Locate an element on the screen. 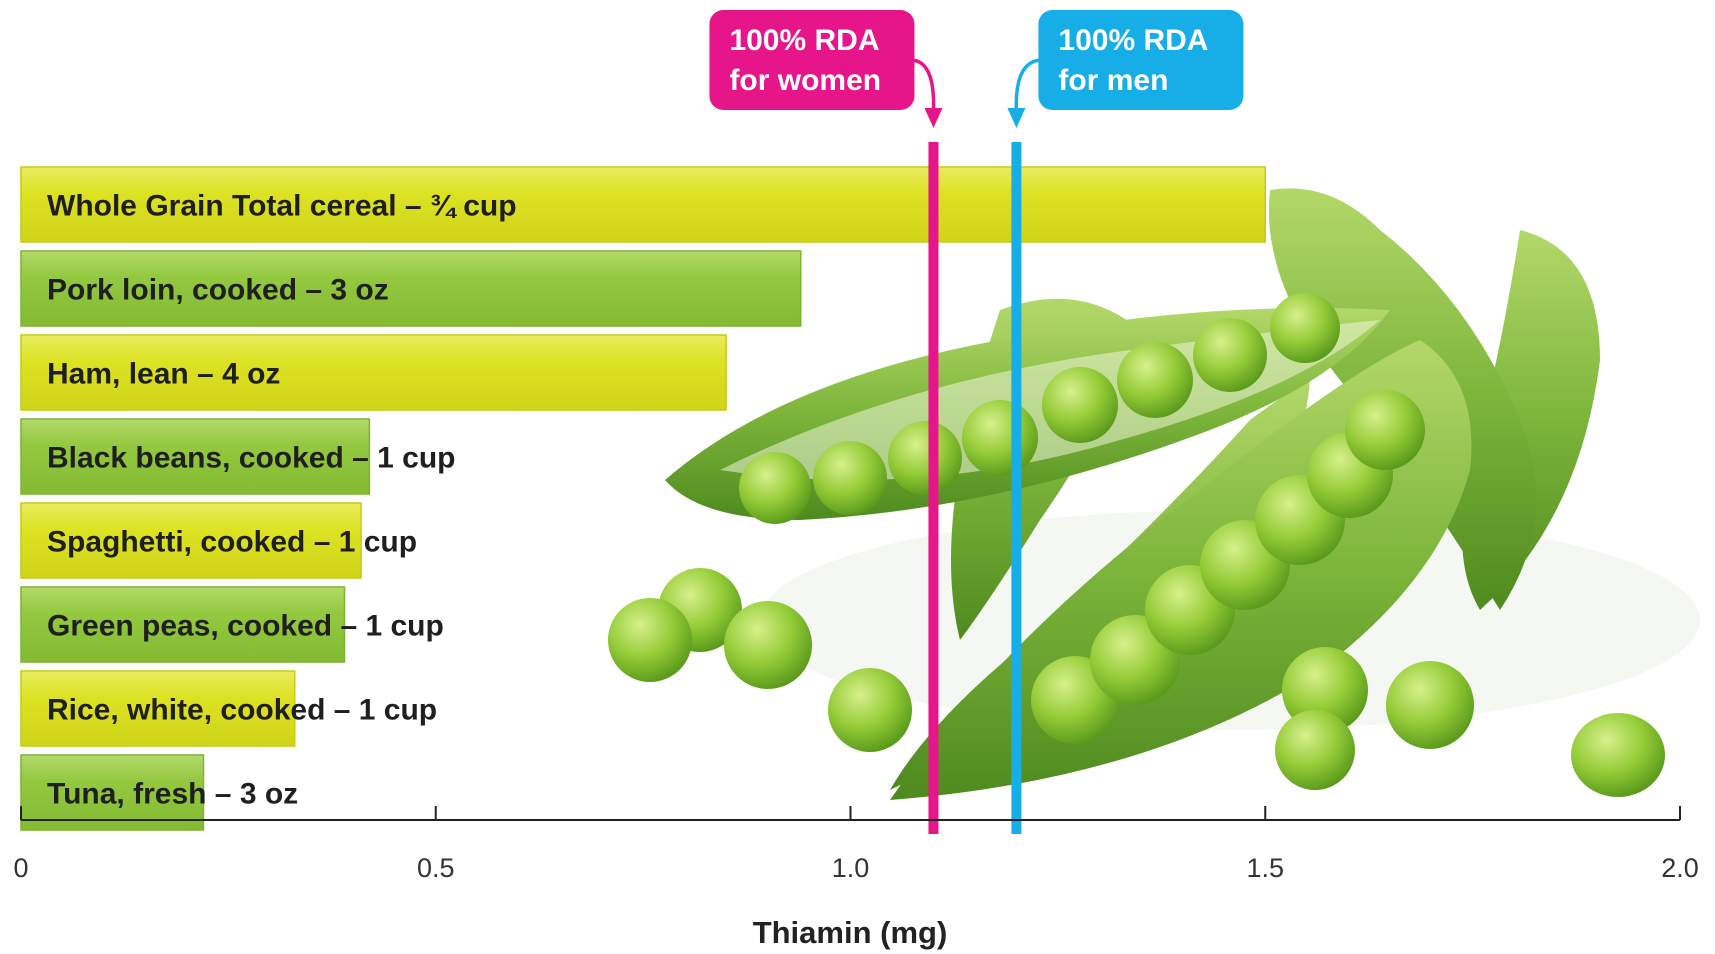  x-tick-label-3: 1.5 is located at coordinates (1265, 868).